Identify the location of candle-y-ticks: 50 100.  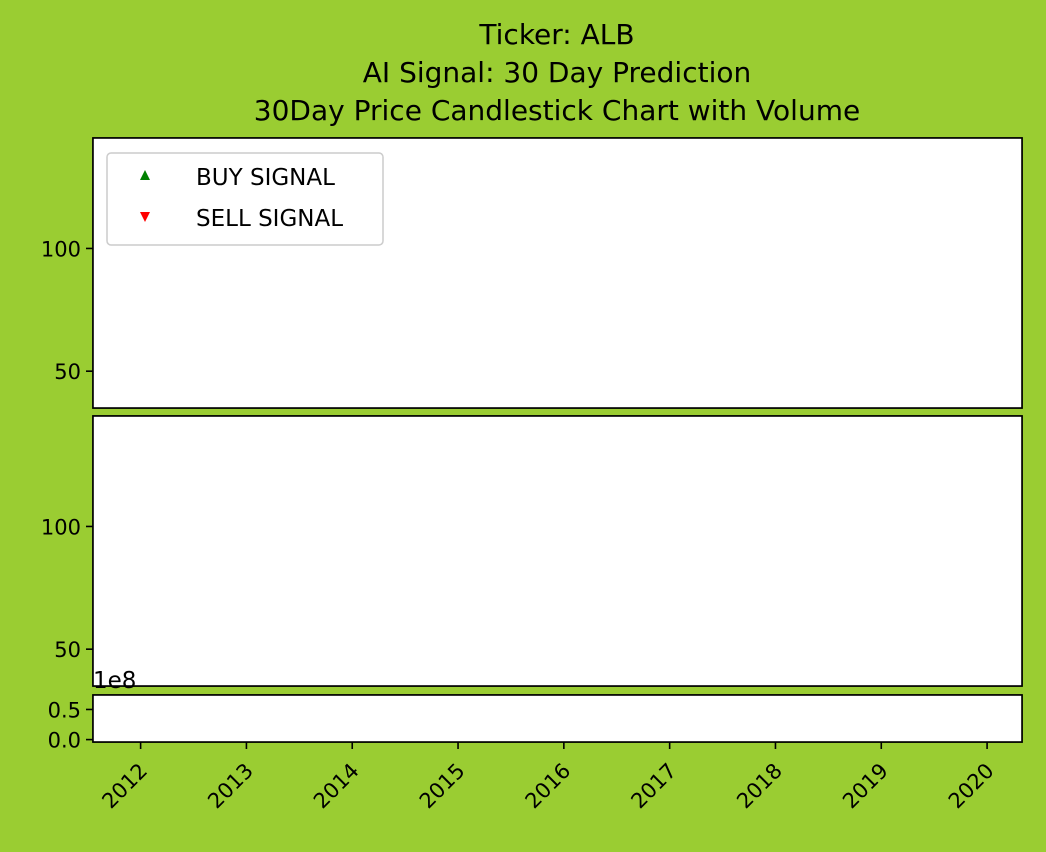
(67, 588).